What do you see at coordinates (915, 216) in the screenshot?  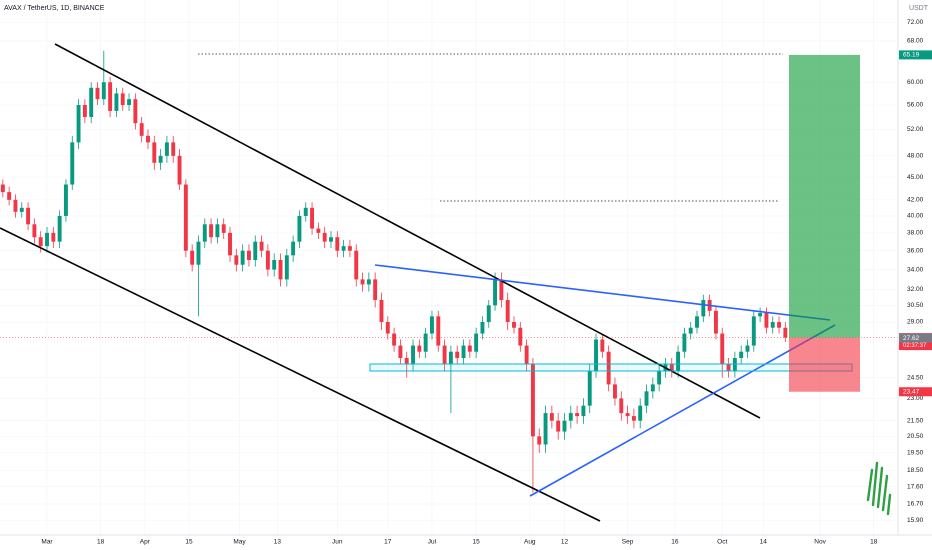 I see `y-tick-label: 40.00` at bounding box center [915, 216].